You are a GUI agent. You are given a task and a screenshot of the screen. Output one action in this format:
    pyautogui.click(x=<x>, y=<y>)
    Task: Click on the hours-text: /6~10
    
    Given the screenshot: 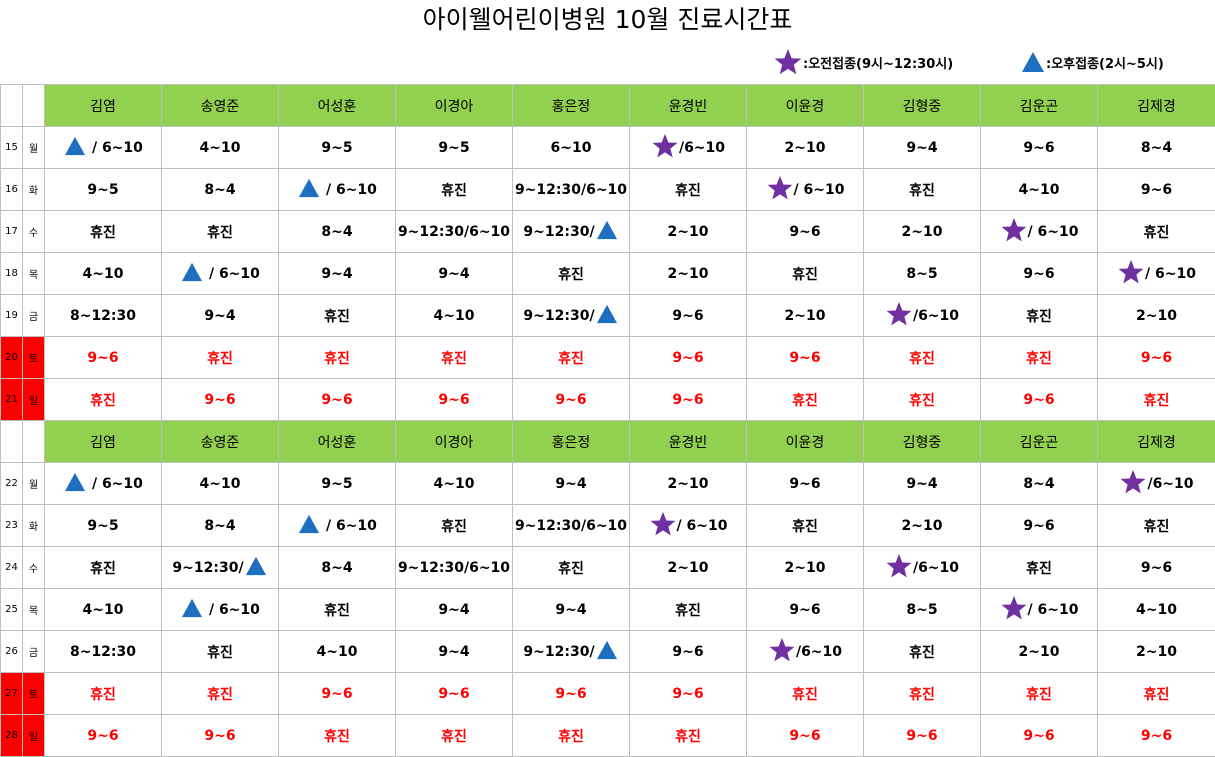 What is the action you would take?
    pyautogui.click(x=702, y=148)
    